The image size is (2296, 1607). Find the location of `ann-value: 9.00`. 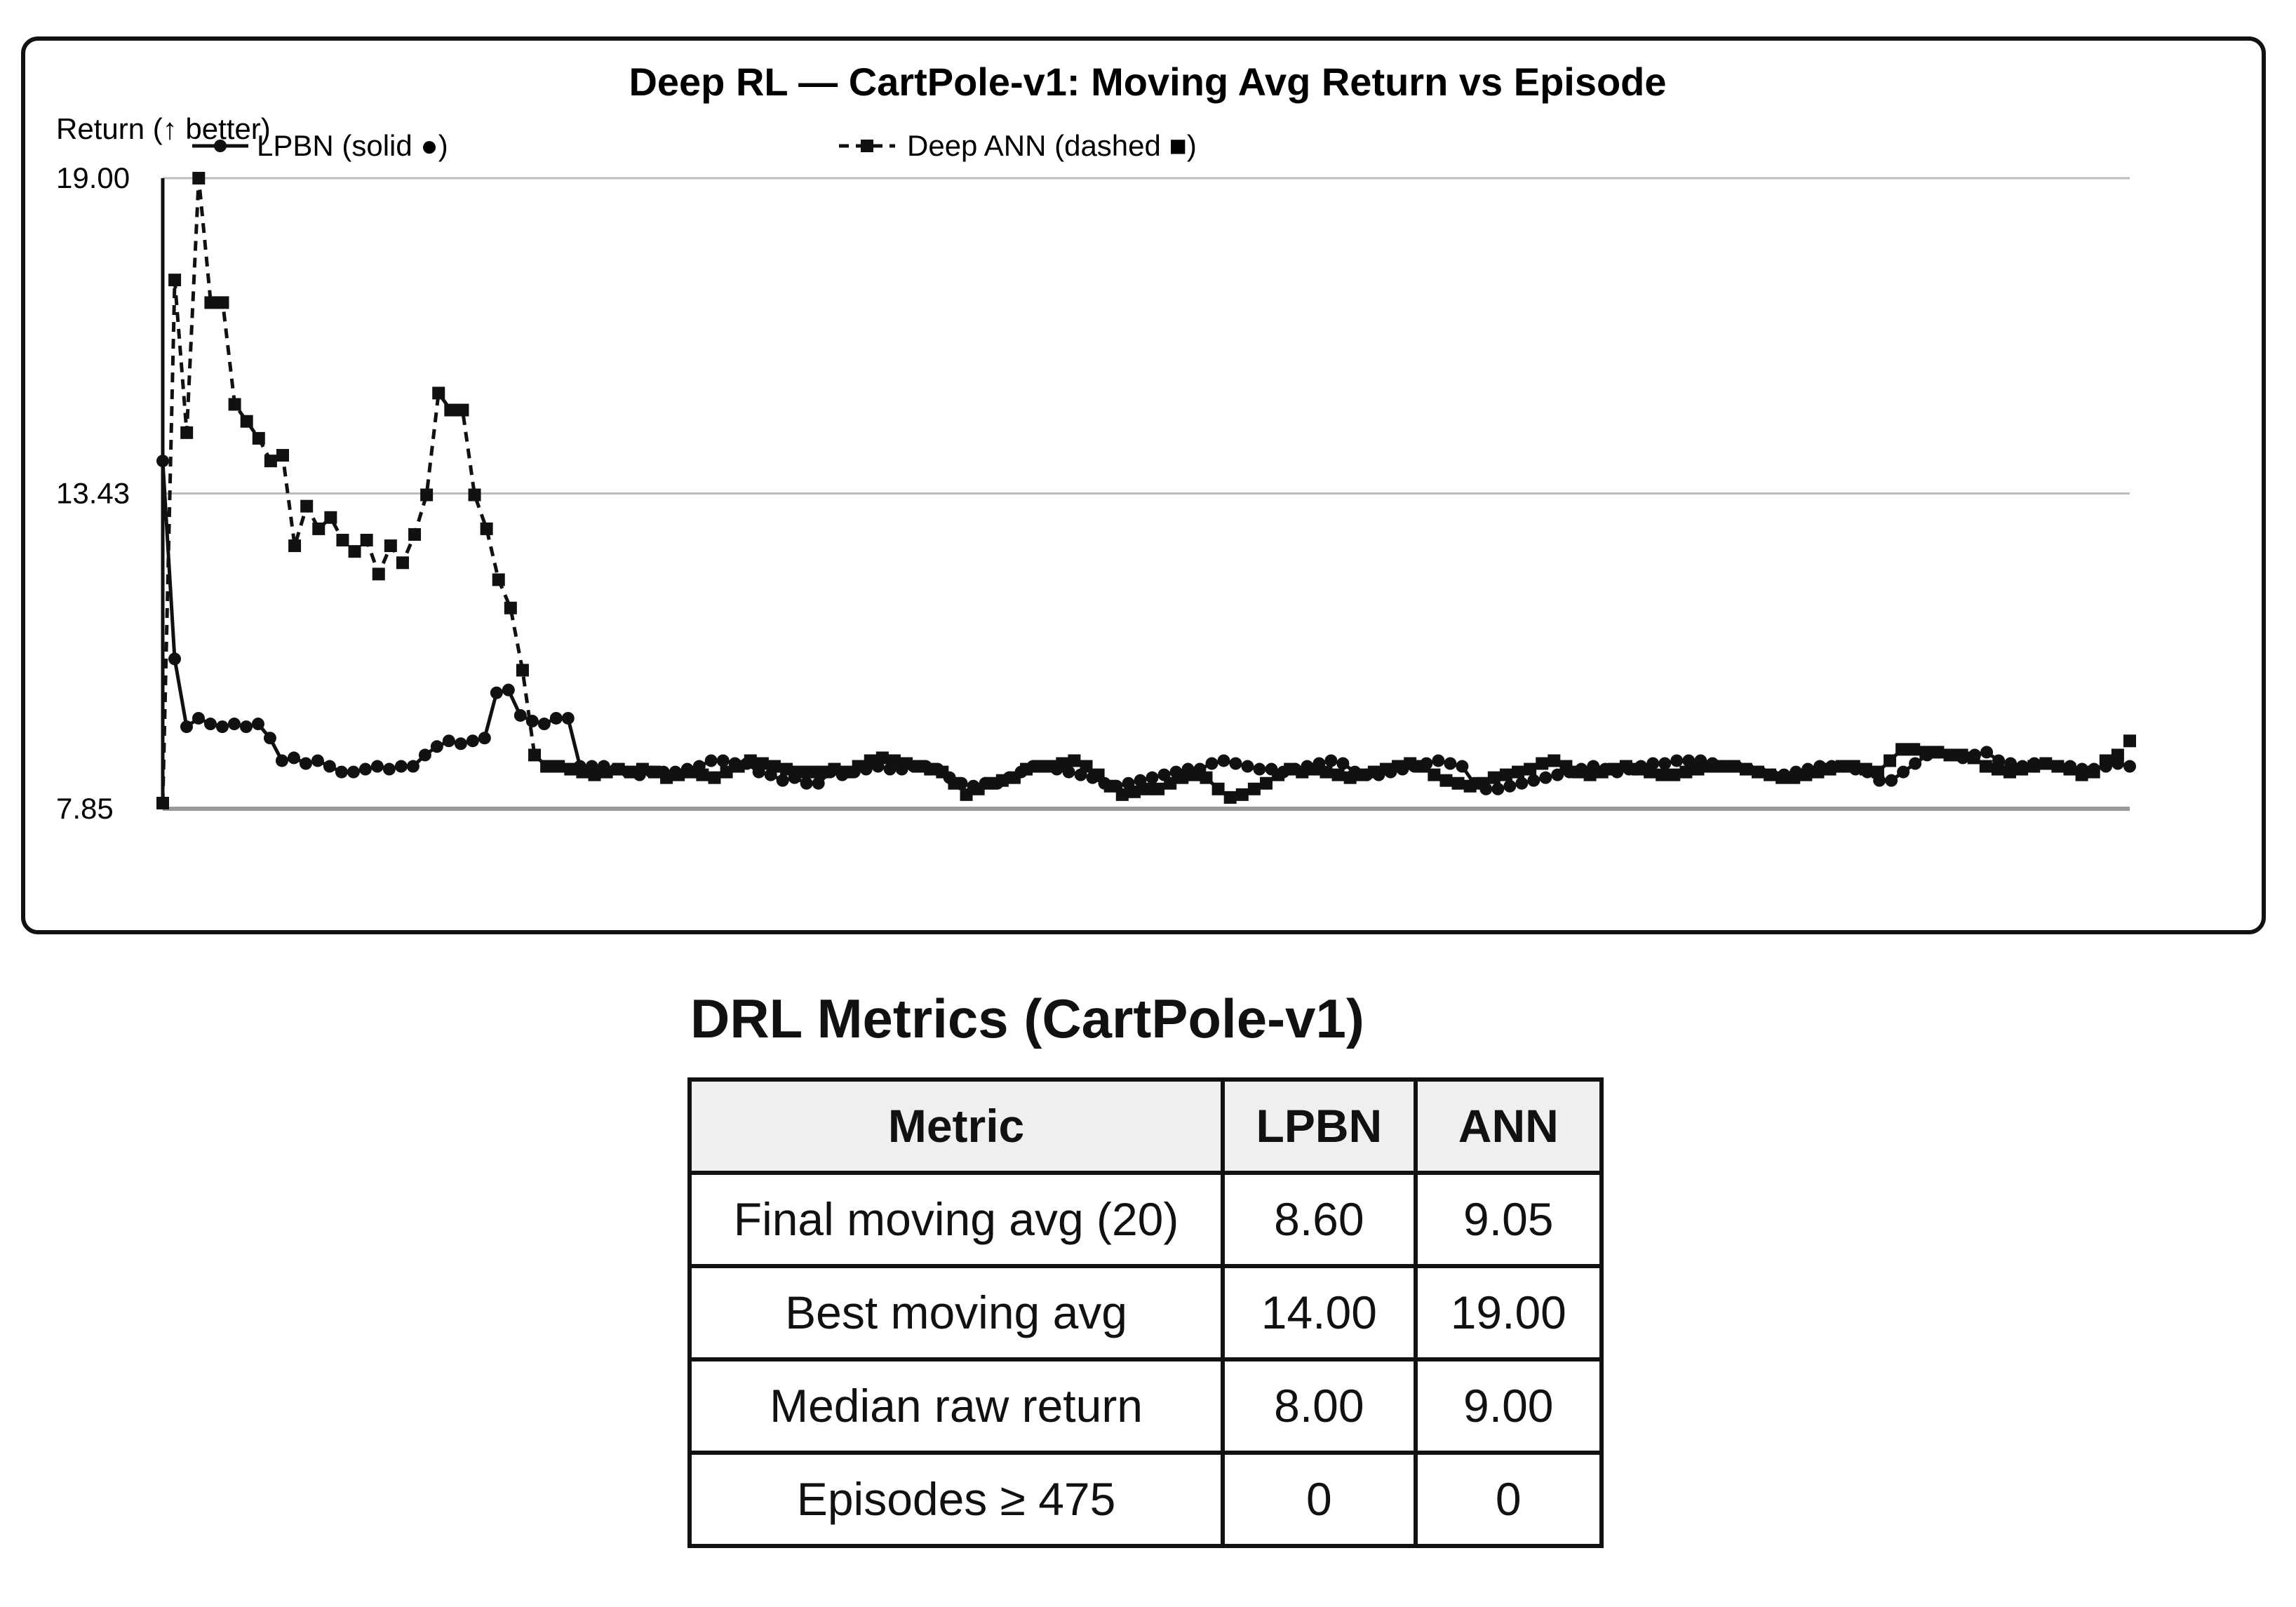

ann-value: 9.00 is located at coordinates (1508, 1406).